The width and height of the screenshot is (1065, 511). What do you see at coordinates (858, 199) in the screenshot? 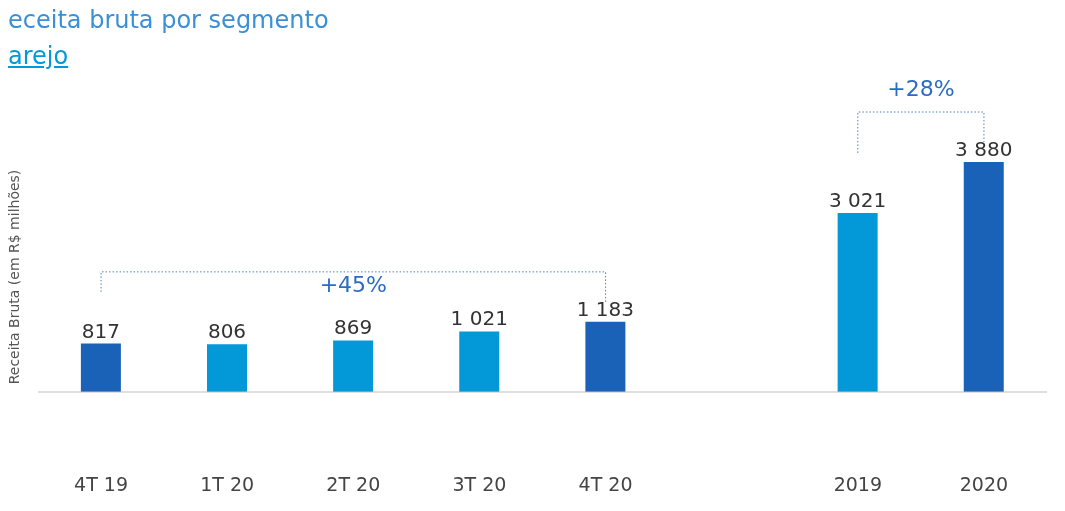
I see `data-label: 3 021` at bounding box center [858, 199].